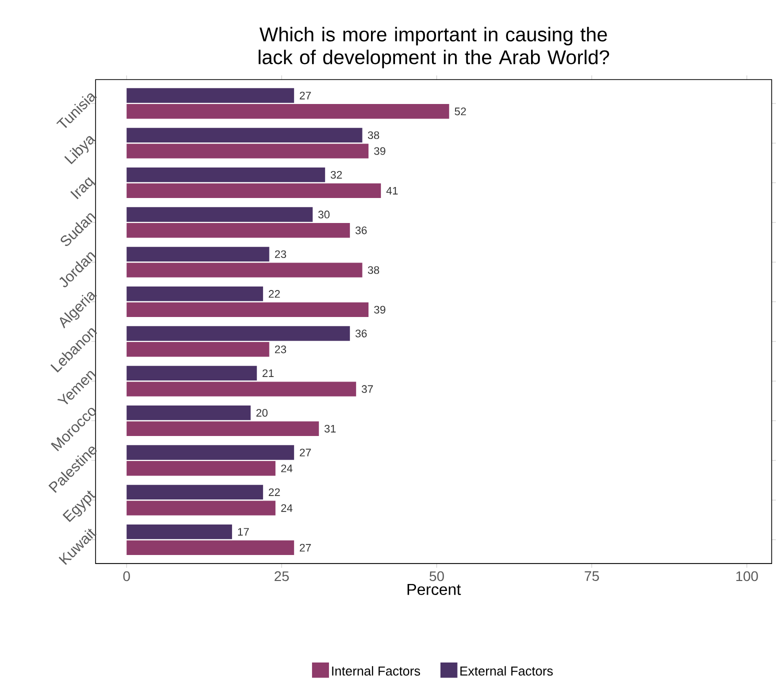 This screenshot has width=776, height=681. What do you see at coordinates (367, 389) in the screenshot?
I see `data-label: 37` at bounding box center [367, 389].